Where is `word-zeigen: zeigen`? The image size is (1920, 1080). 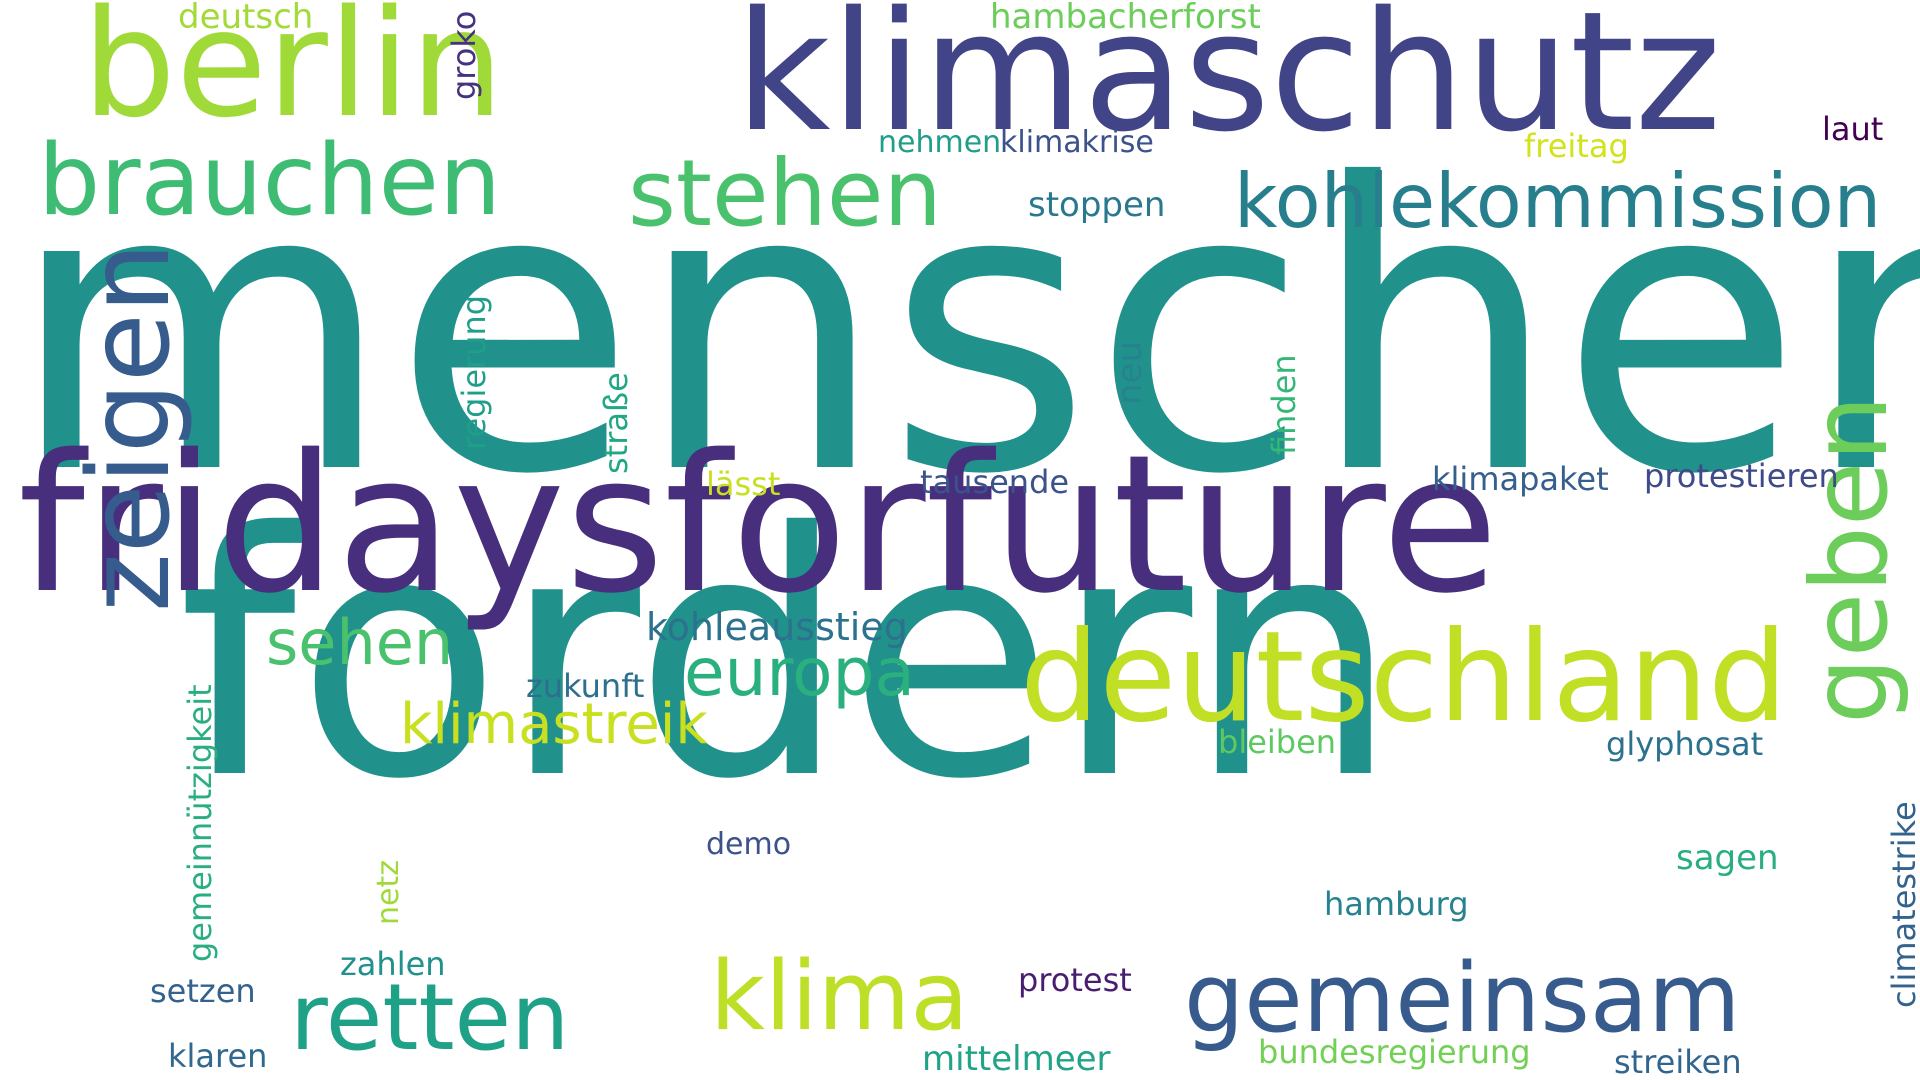 word-zeigen: zeigen is located at coordinates (130, 427).